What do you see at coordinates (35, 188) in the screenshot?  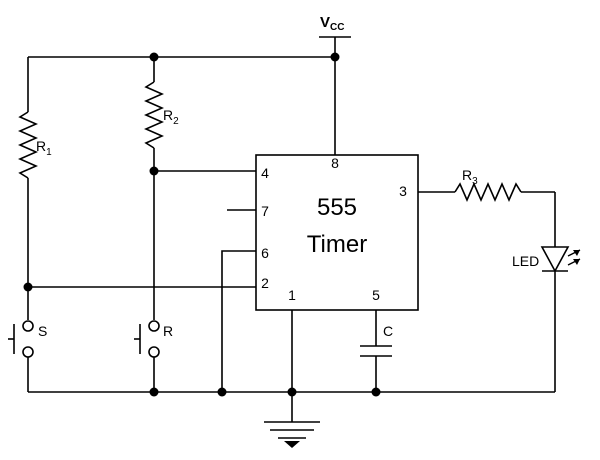 I see `resistor-r1: R1` at bounding box center [35, 188].